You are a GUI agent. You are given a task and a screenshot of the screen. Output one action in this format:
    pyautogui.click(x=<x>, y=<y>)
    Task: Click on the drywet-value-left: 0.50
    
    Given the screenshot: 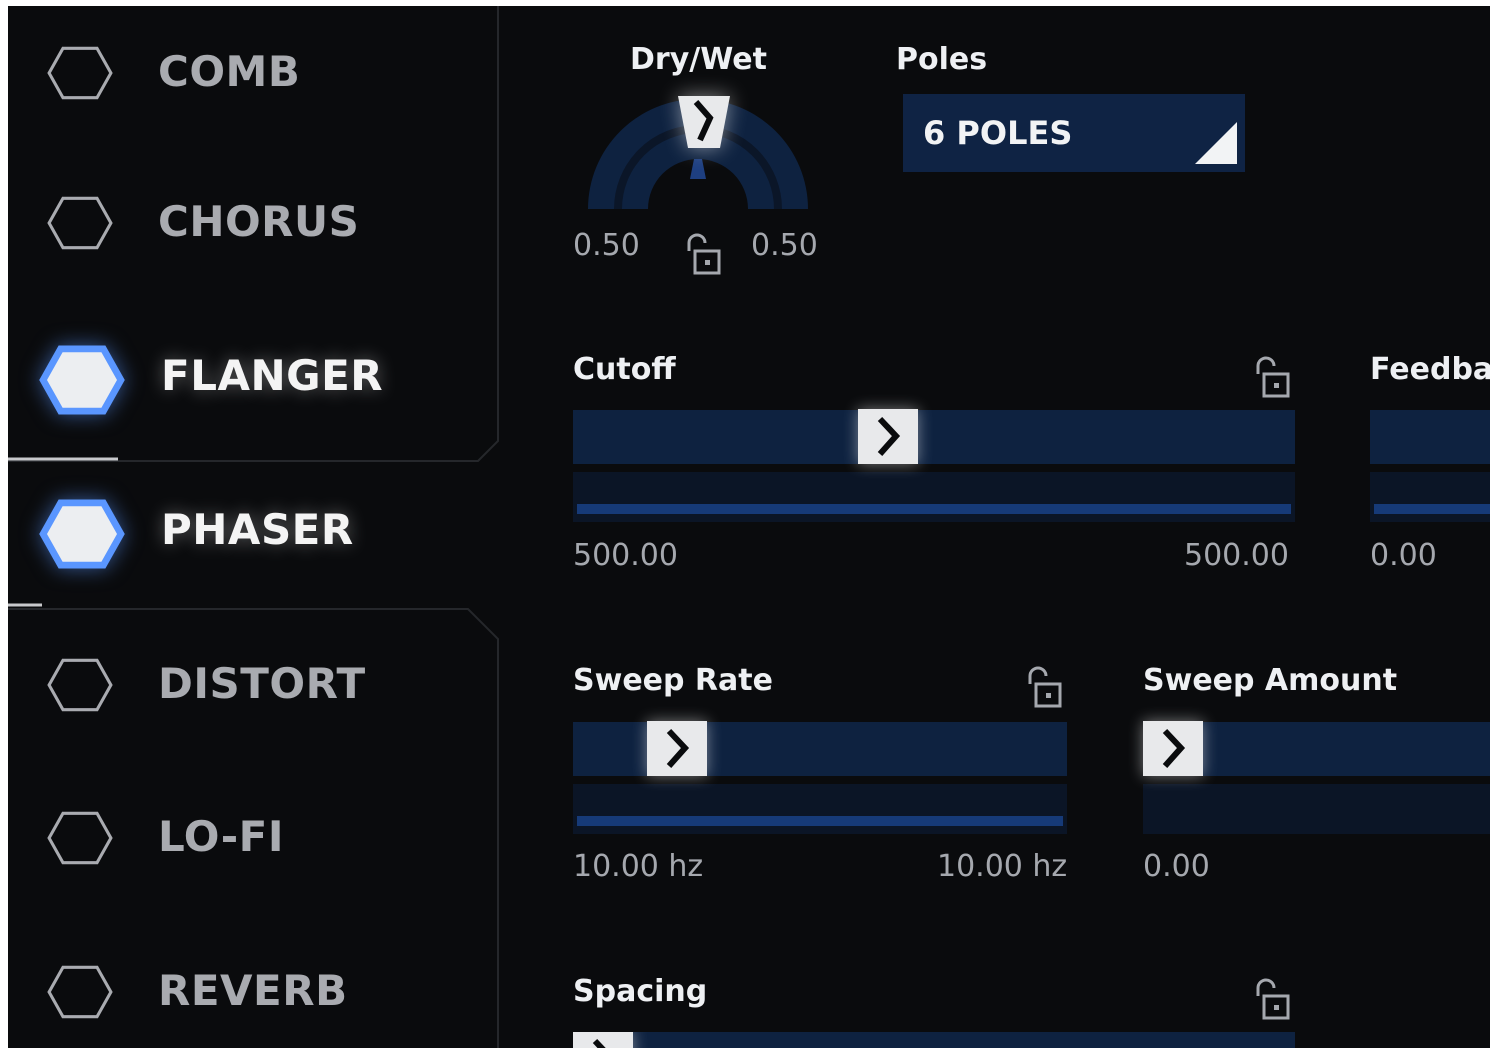 What is the action you would take?
    pyautogui.click(x=606, y=245)
    